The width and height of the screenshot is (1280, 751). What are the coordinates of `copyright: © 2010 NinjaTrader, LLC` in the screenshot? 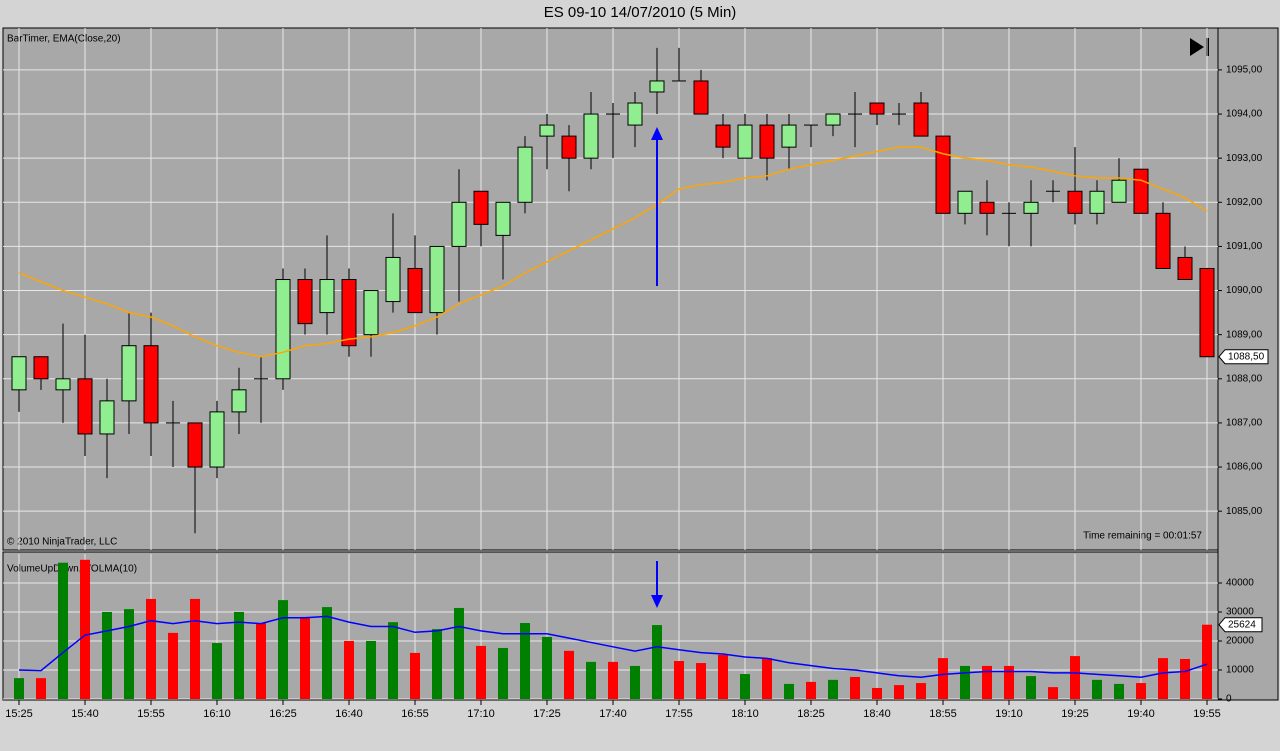 It's located at (62, 542).